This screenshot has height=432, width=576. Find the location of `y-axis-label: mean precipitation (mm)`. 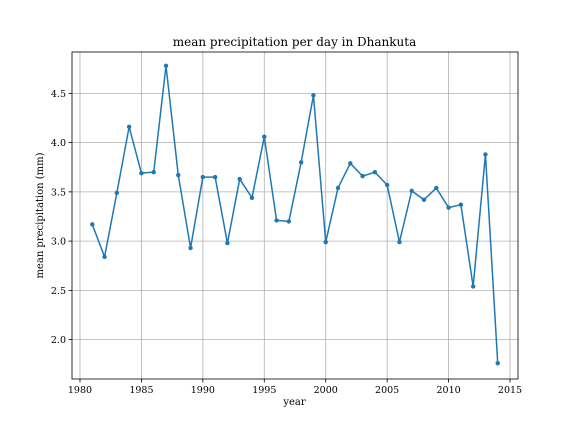

y-axis-label: mean precipitation (mm) is located at coordinates (40, 215).